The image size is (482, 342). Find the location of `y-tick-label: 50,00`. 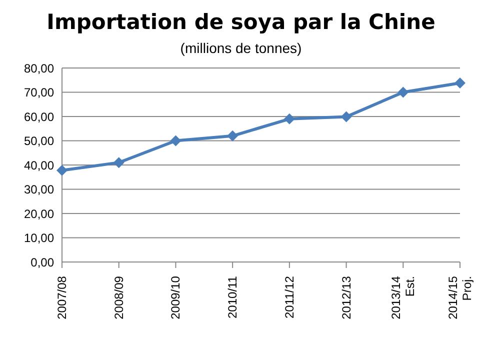

y-tick-label: 50,00 is located at coordinates (39, 141).